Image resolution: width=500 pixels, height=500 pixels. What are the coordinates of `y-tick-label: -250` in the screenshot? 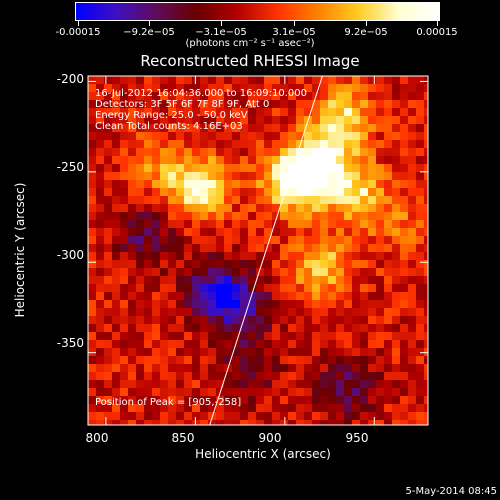 It's located at (70, 167).